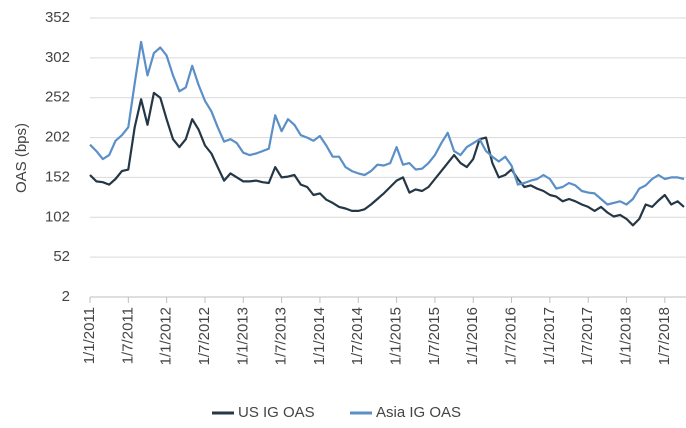 The height and width of the screenshot is (428, 686). I want to click on y-tick-label: 302, so click(57, 57).